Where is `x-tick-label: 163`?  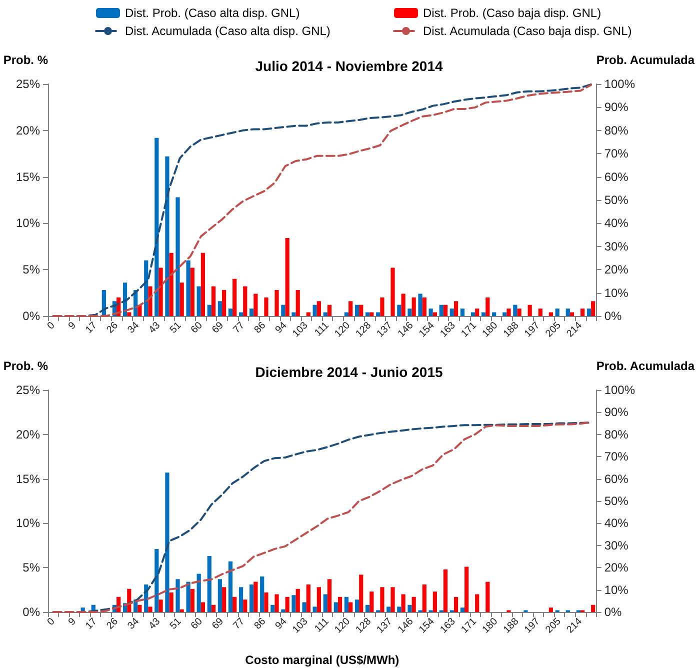
x-tick-label: 163 is located at coordinates (448, 330).